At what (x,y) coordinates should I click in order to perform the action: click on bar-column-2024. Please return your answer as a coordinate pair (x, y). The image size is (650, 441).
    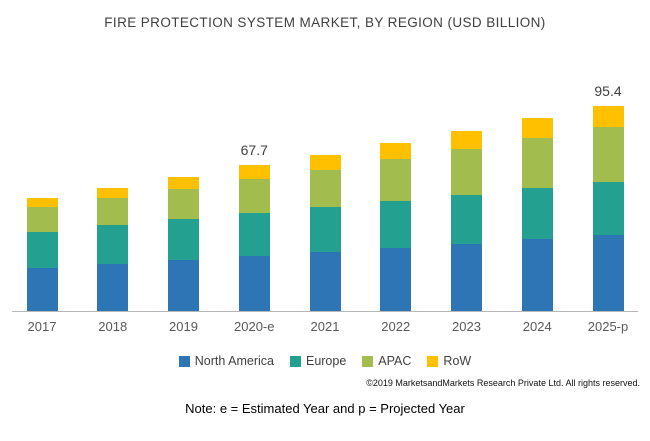
    Looking at the image, I should click on (537, 214).